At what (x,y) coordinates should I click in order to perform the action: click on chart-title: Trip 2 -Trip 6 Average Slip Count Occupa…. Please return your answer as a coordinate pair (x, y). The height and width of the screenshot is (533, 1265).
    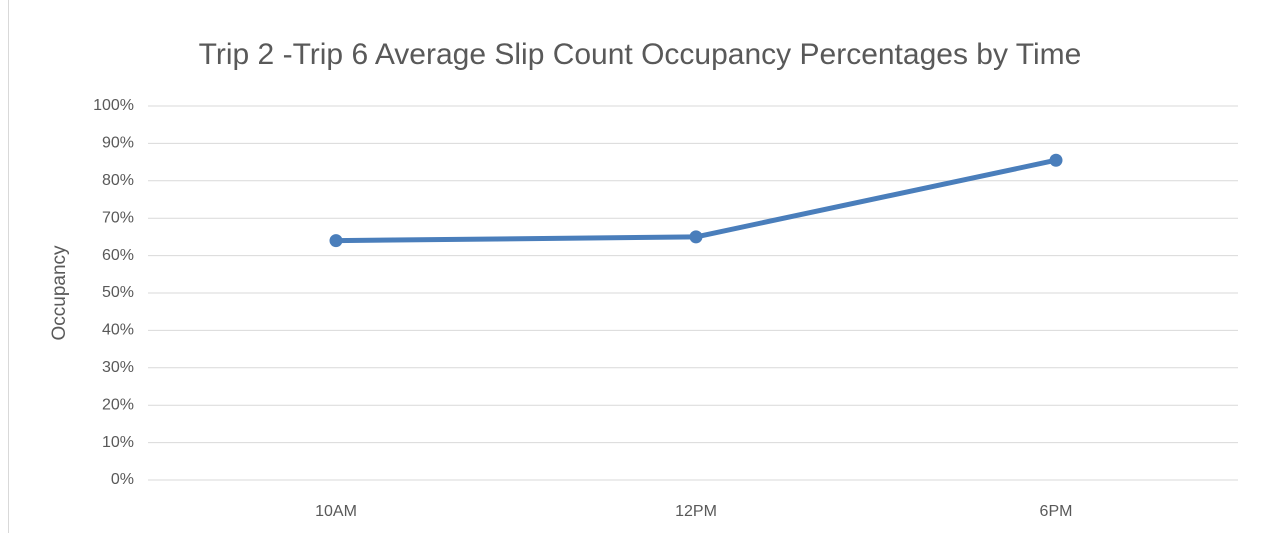
    Looking at the image, I should click on (640, 54).